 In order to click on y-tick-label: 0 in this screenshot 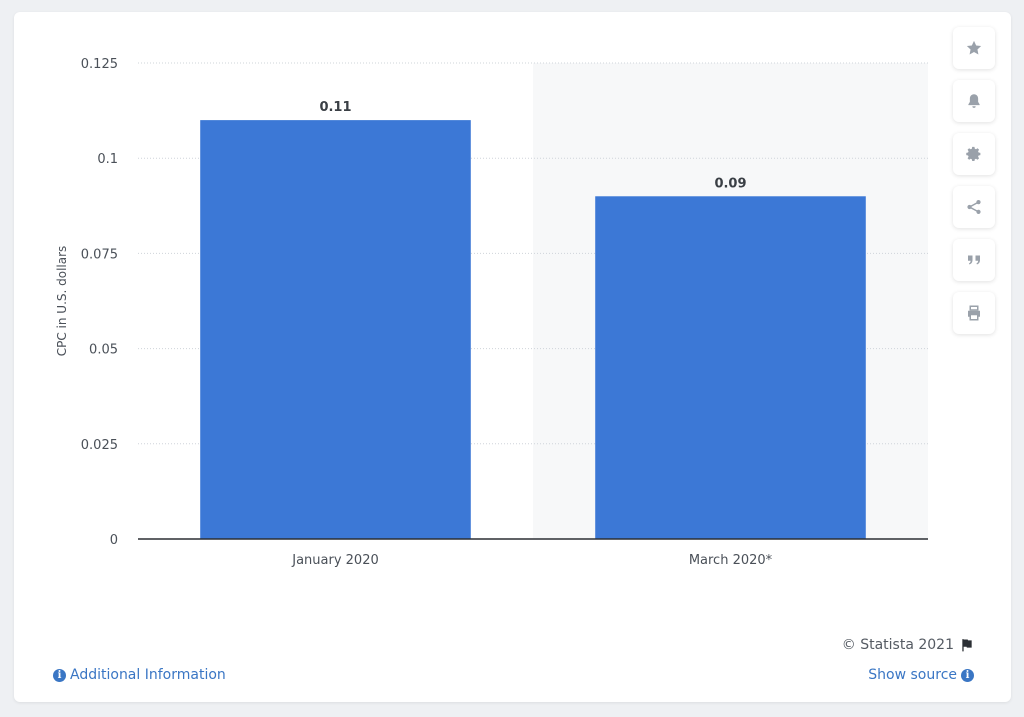, I will do `click(114, 540)`.